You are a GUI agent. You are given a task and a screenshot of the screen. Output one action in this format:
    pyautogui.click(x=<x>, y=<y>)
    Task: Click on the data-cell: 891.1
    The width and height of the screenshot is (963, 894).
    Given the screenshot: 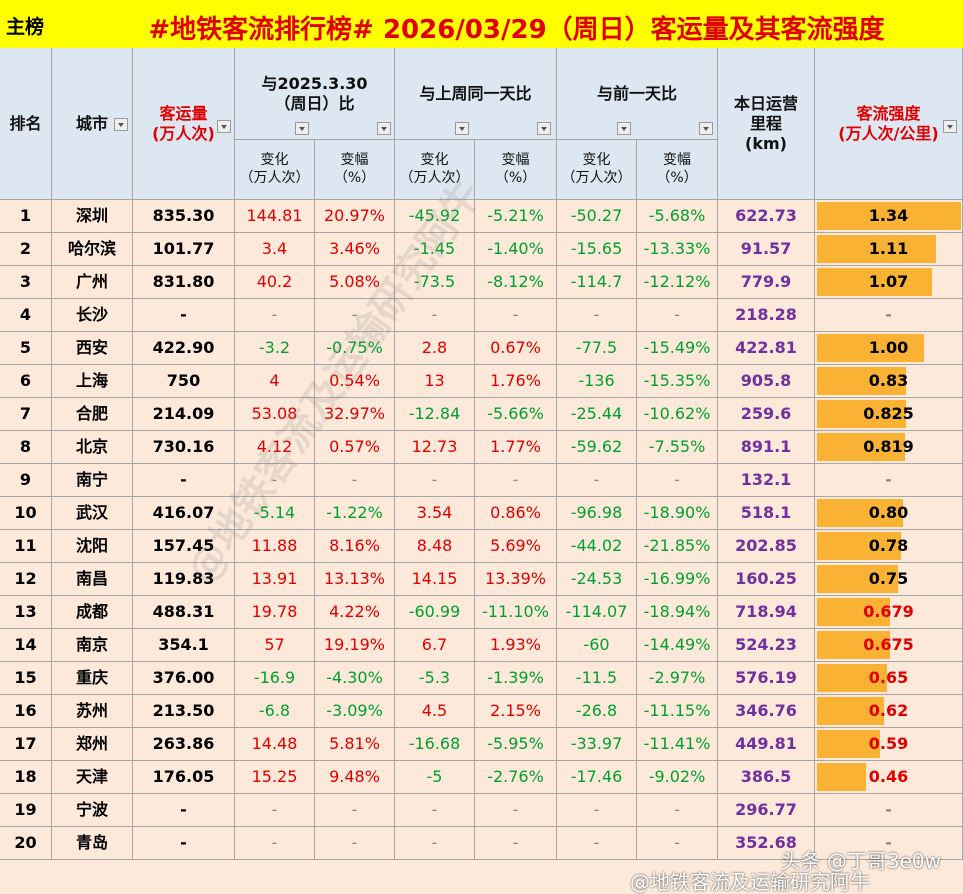 What is the action you would take?
    pyautogui.click(x=766, y=447)
    